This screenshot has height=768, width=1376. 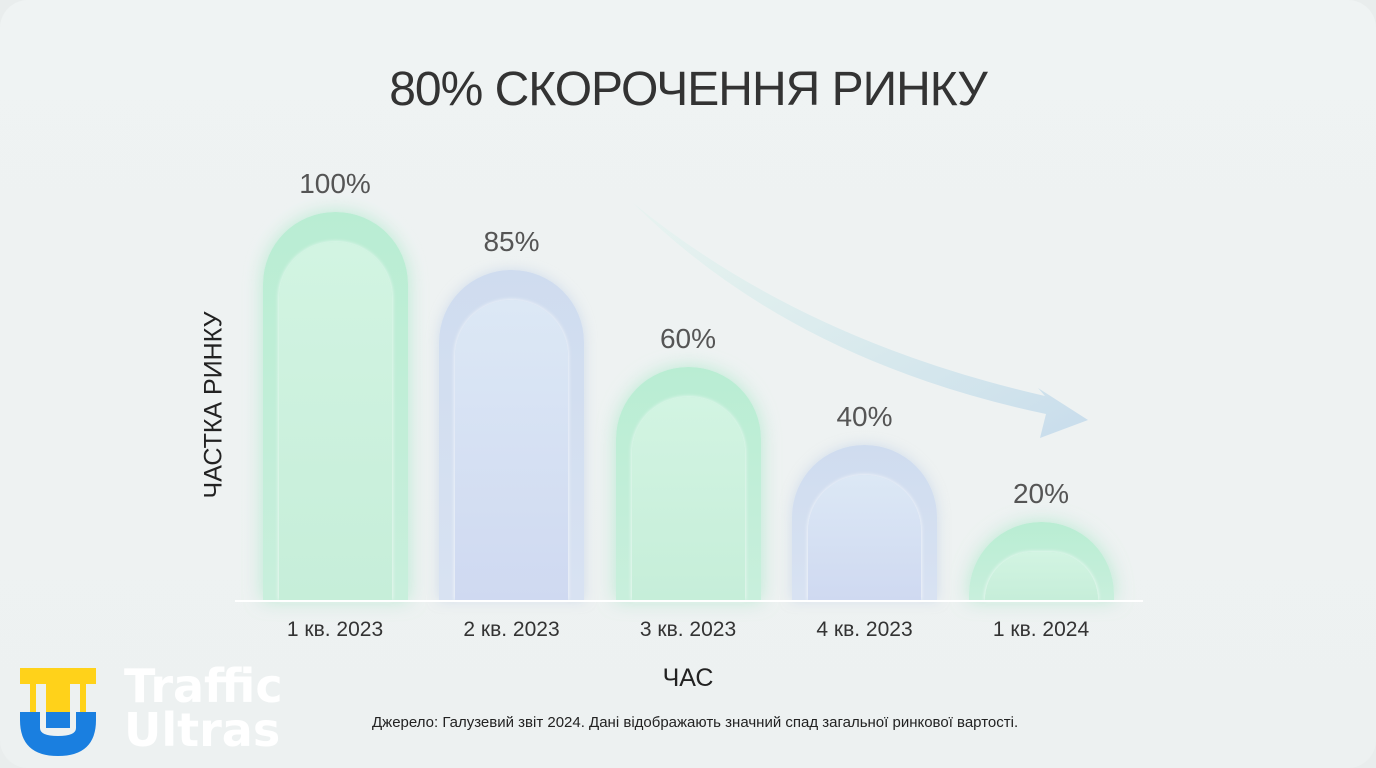 I want to click on logo-line2: Ultras, so click(x=202, y=730).